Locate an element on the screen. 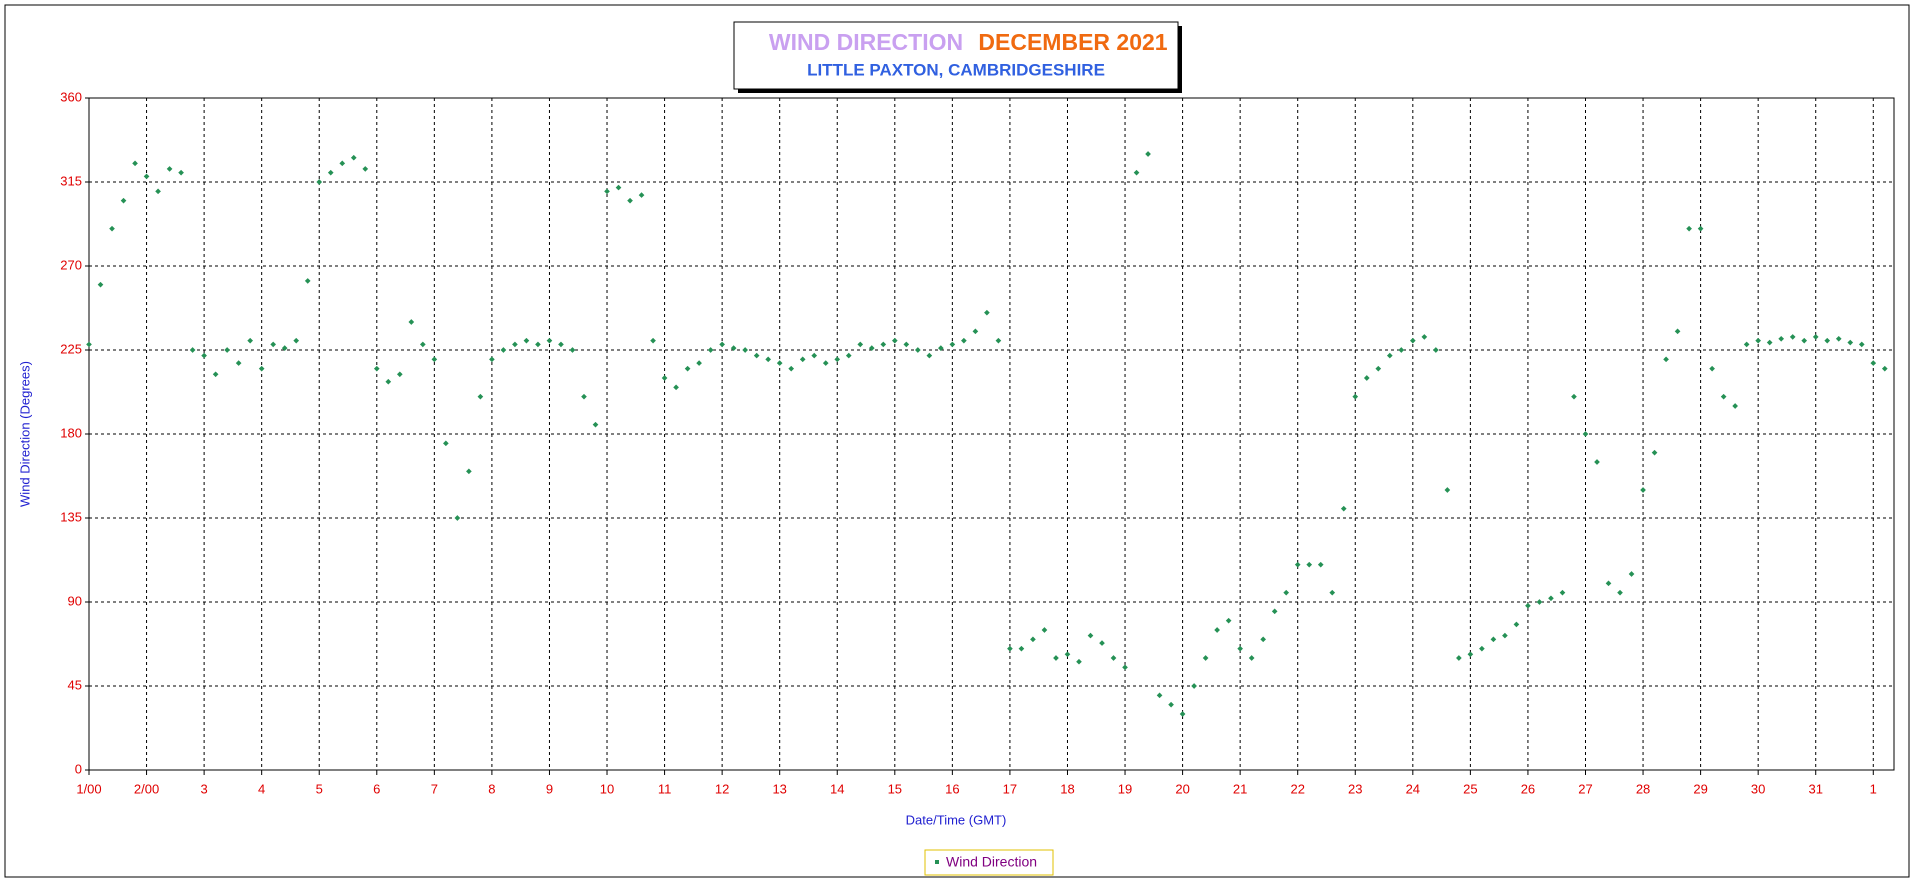  x-tick-label: 8 is located at coordinates (491, 788).